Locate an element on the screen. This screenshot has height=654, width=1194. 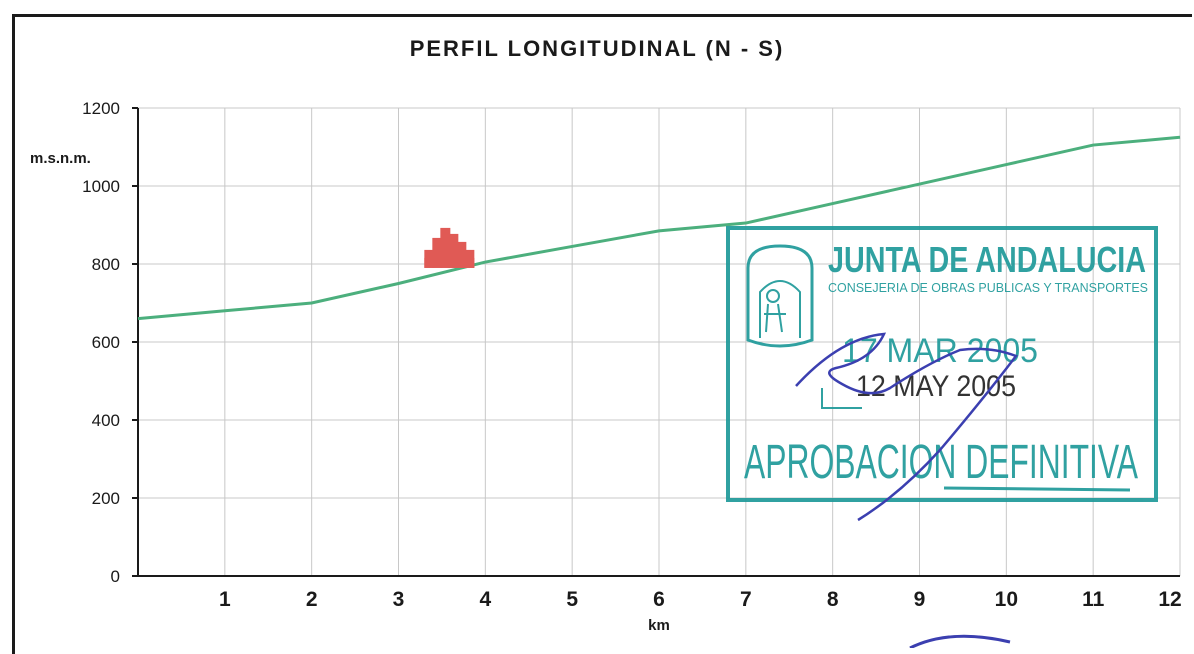
town-block is located at coordinates (449, 263).